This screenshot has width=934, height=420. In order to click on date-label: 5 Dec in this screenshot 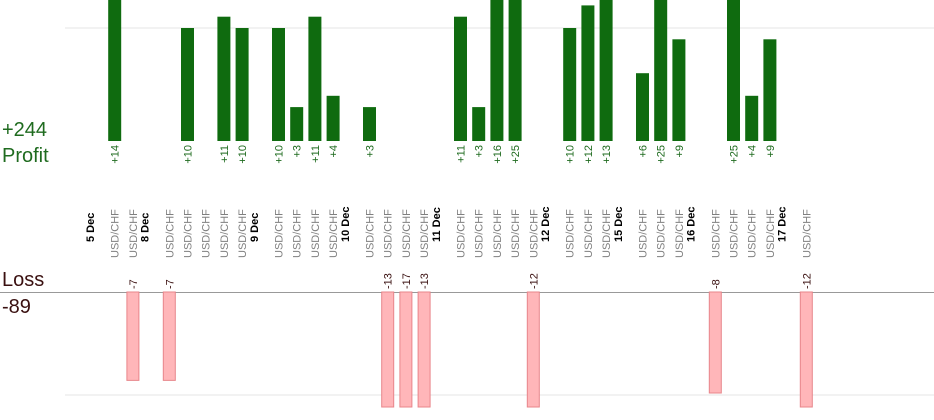, I will do `click(91, 227)`.